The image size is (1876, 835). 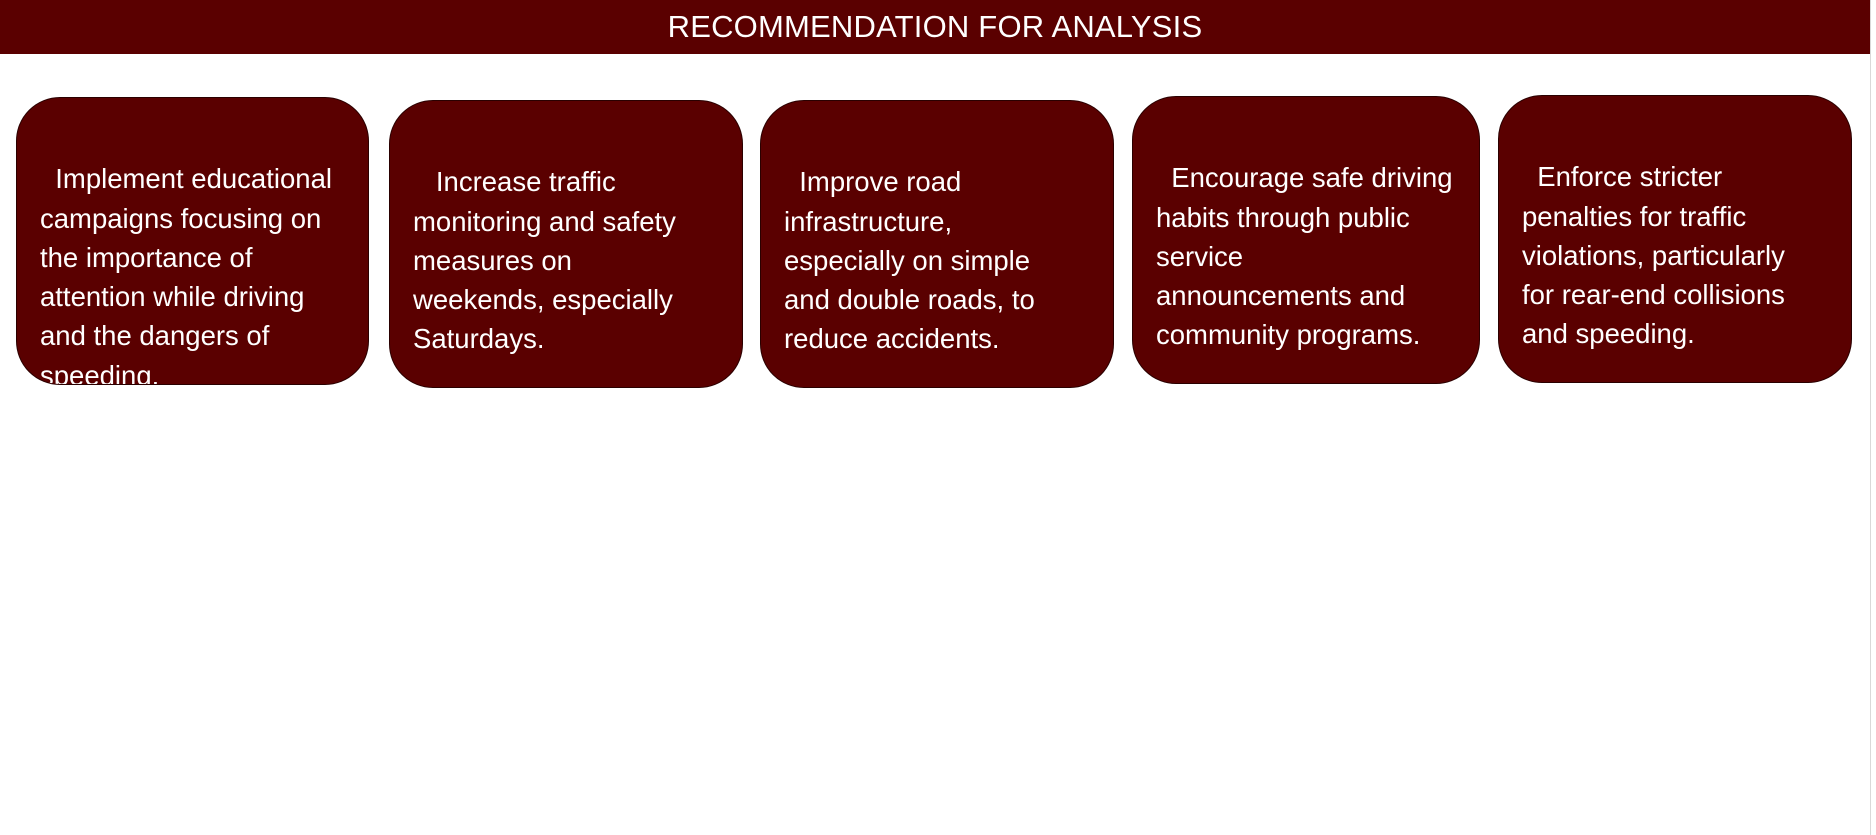 I want to click on page-title-bar: RECOMMENDATION FOR ANALYSIS, so click(x=935, y=27).